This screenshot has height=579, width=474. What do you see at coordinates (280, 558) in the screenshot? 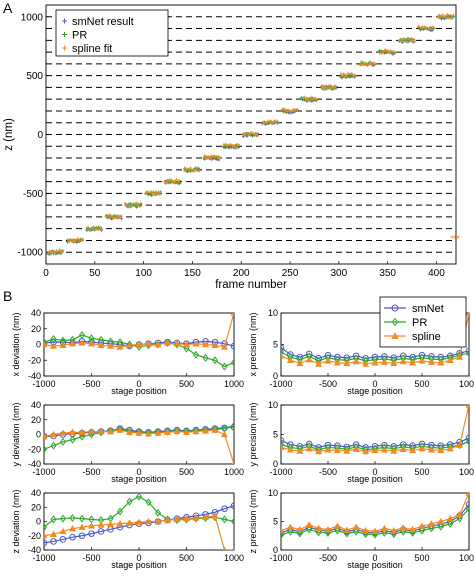
I see `x-tick-label: -1000` at bounding box center [280, 558].